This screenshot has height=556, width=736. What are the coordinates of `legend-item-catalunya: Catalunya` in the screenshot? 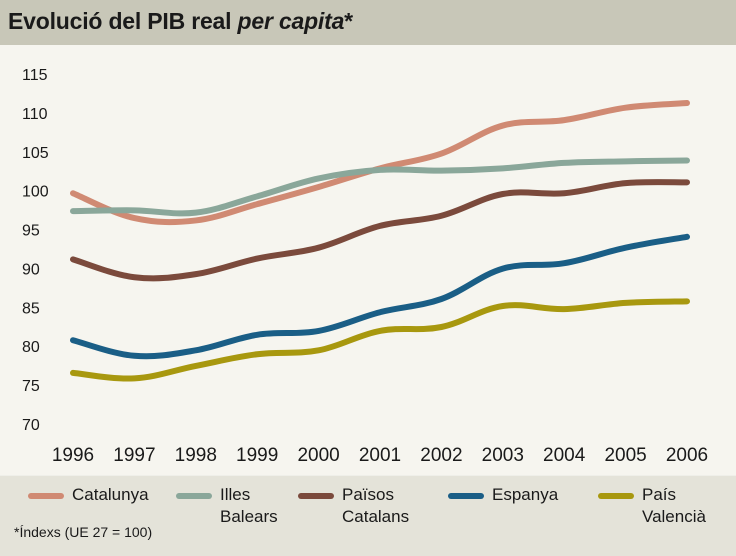 It's located at (88, 495).